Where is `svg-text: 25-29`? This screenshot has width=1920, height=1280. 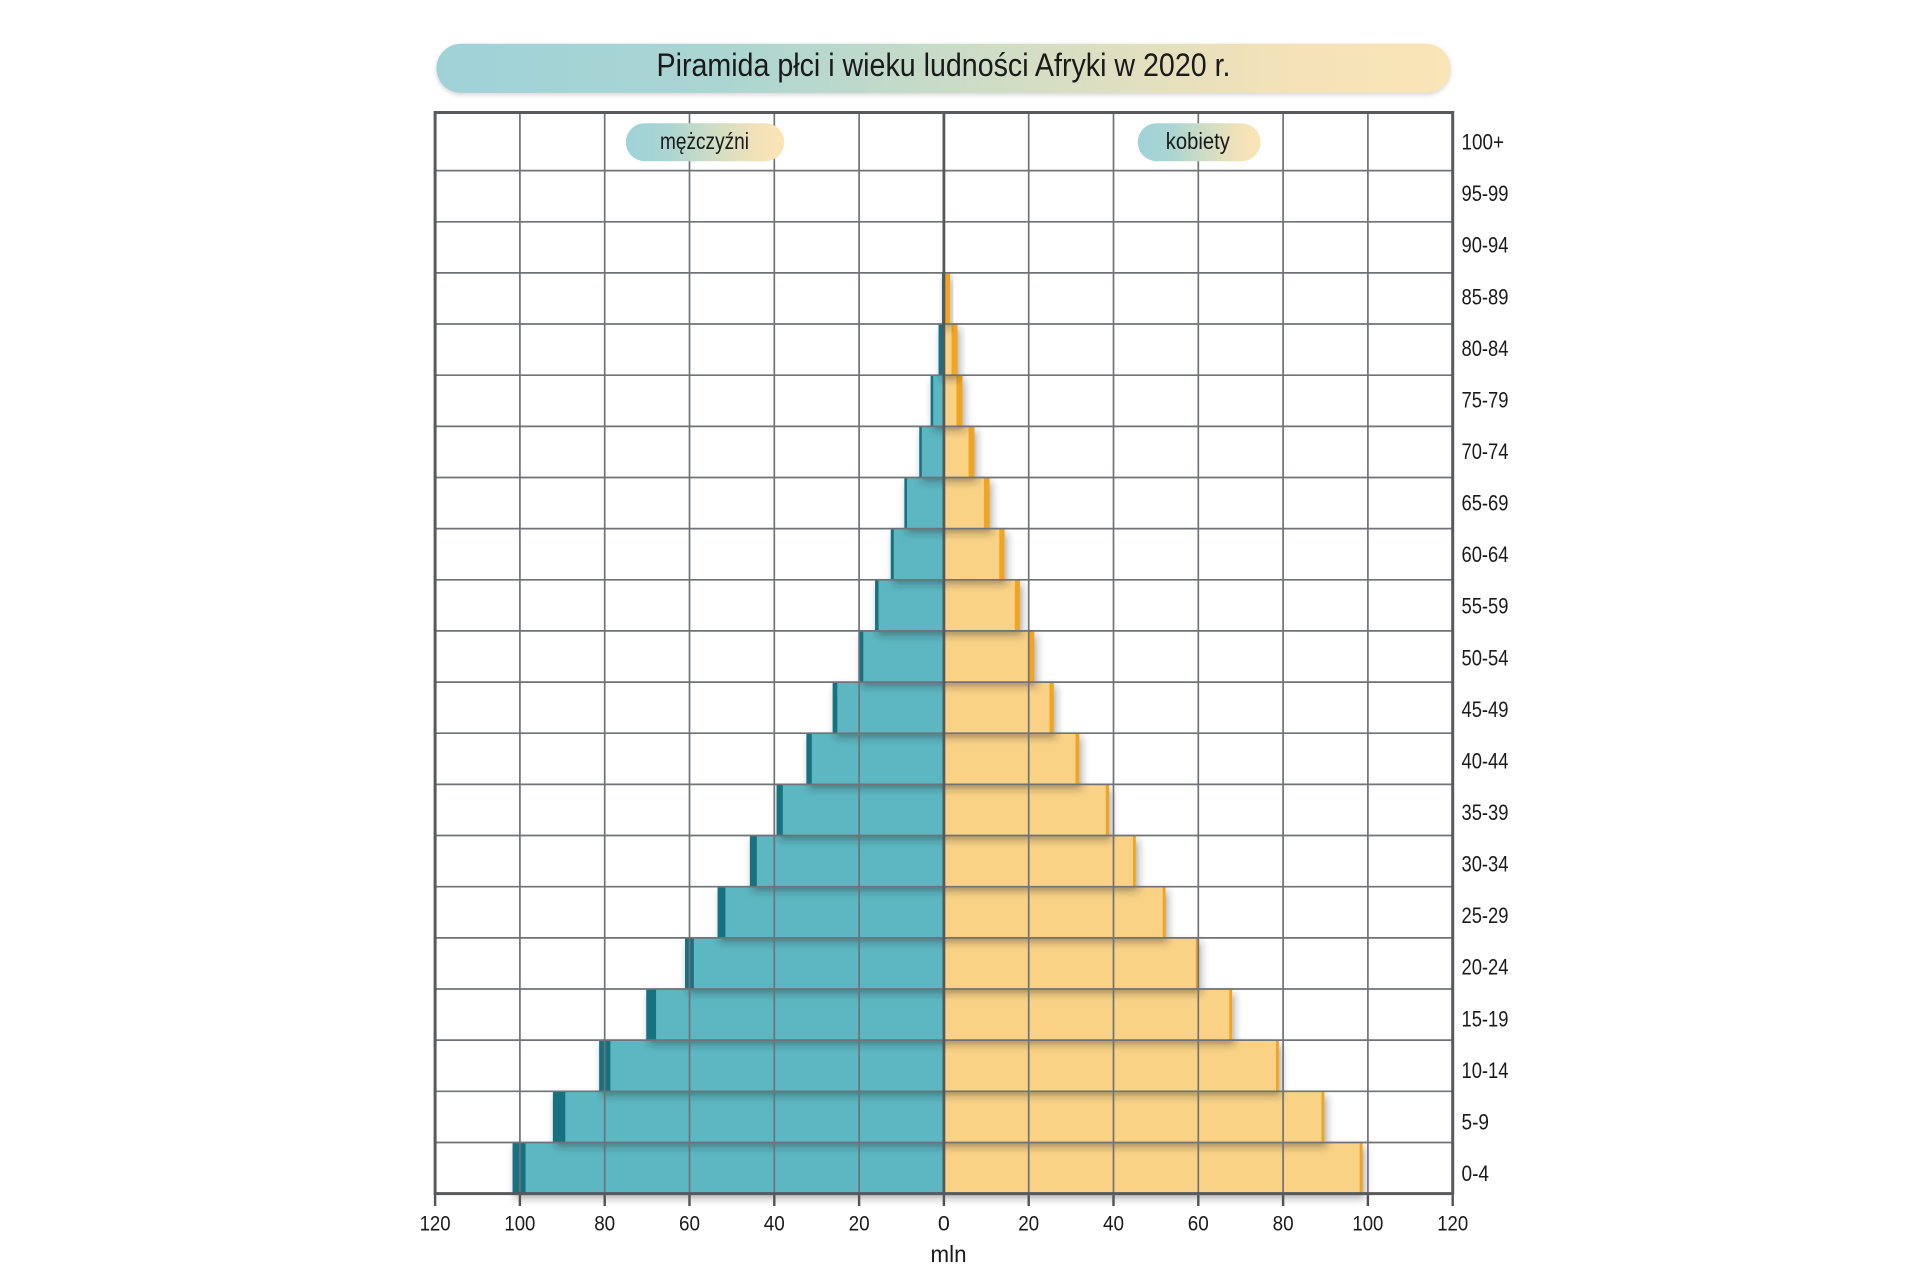
svg-text: 25-29 is located at coordinates (1485, 915).